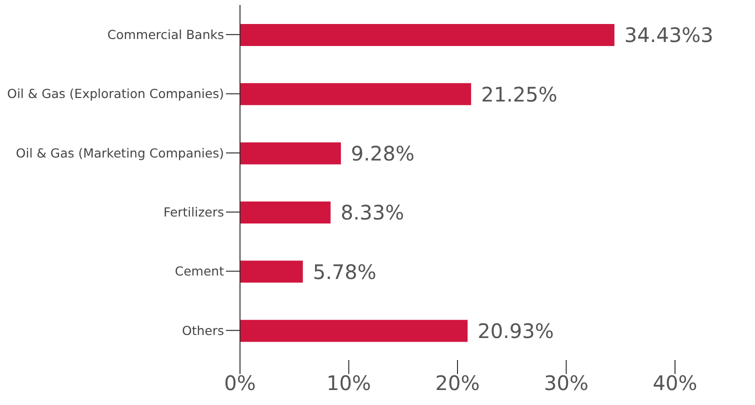 This screenshot has width=755, height=405. Describe the element at coordinates (120, 152) in the screenshot. I see `y-tick-label: Oil & Gas (Marketing Companies)` at that location.